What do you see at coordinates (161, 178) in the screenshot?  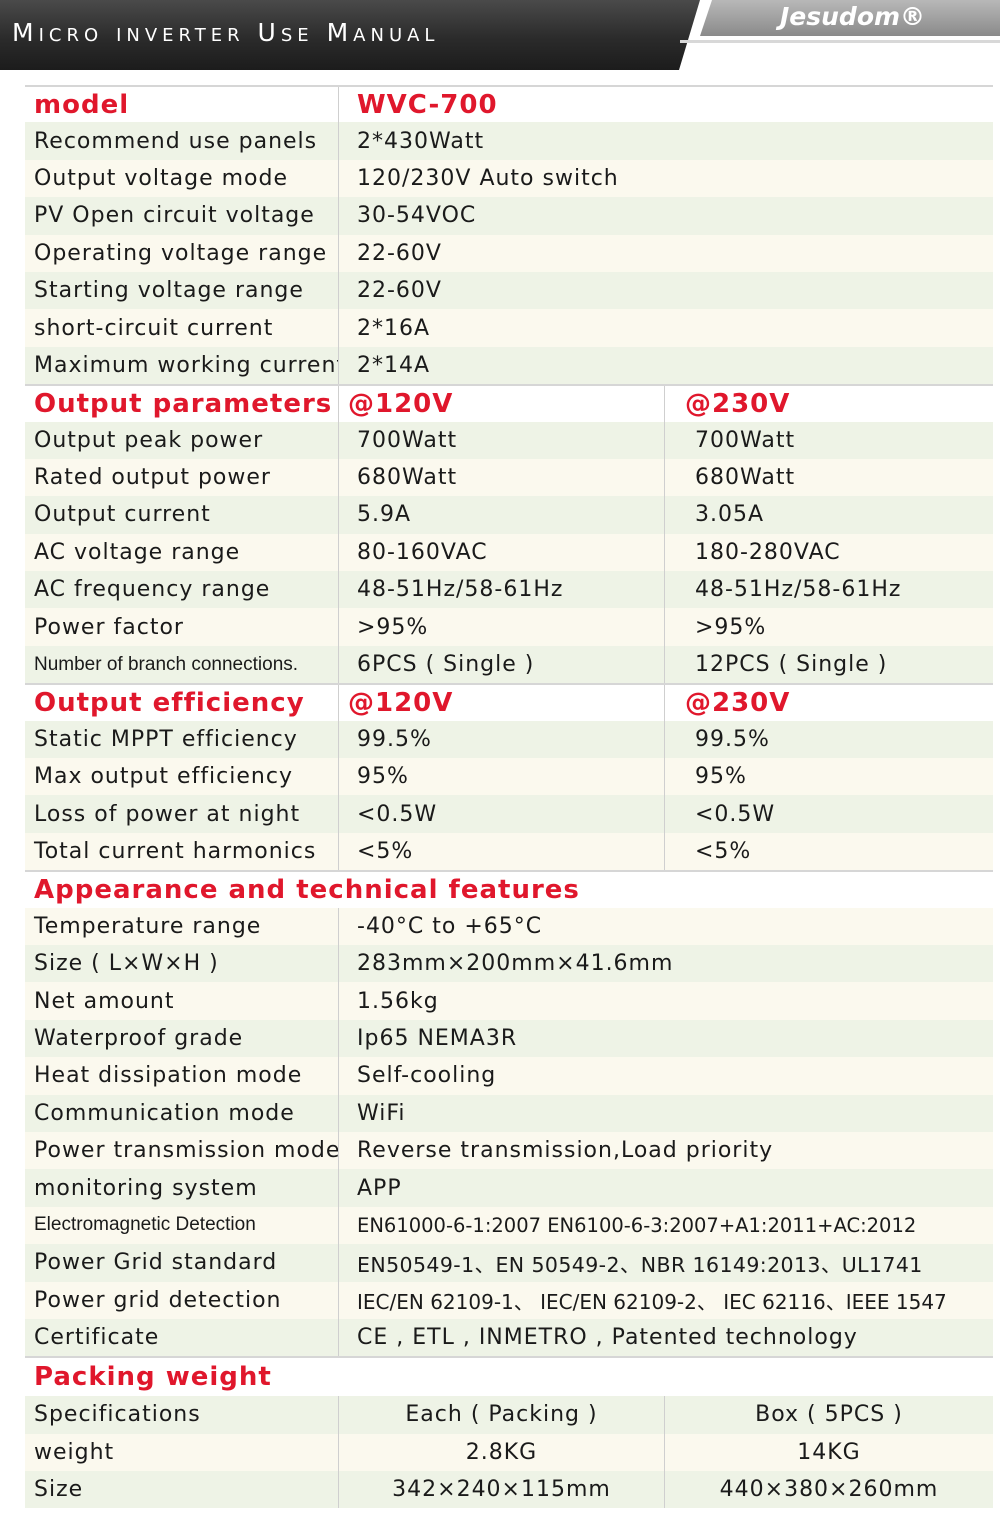 I see `row-label: Output voltage mode` at bounding box center [161, 178].